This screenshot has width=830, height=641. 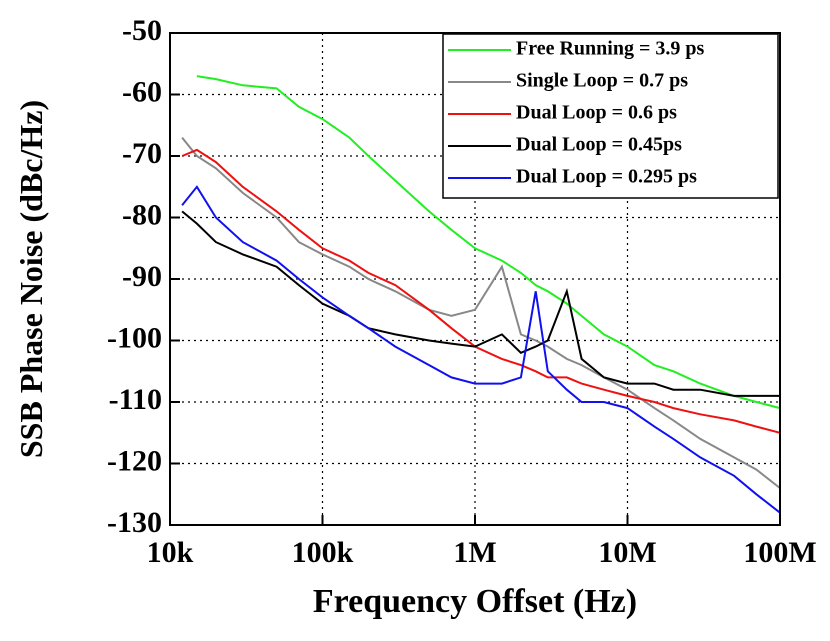 What do you see at coordinates (475, 601) in the screenshot?
I see `x-axis-label: Frequency Offset (Hz)` at bounding box center [475, 601].